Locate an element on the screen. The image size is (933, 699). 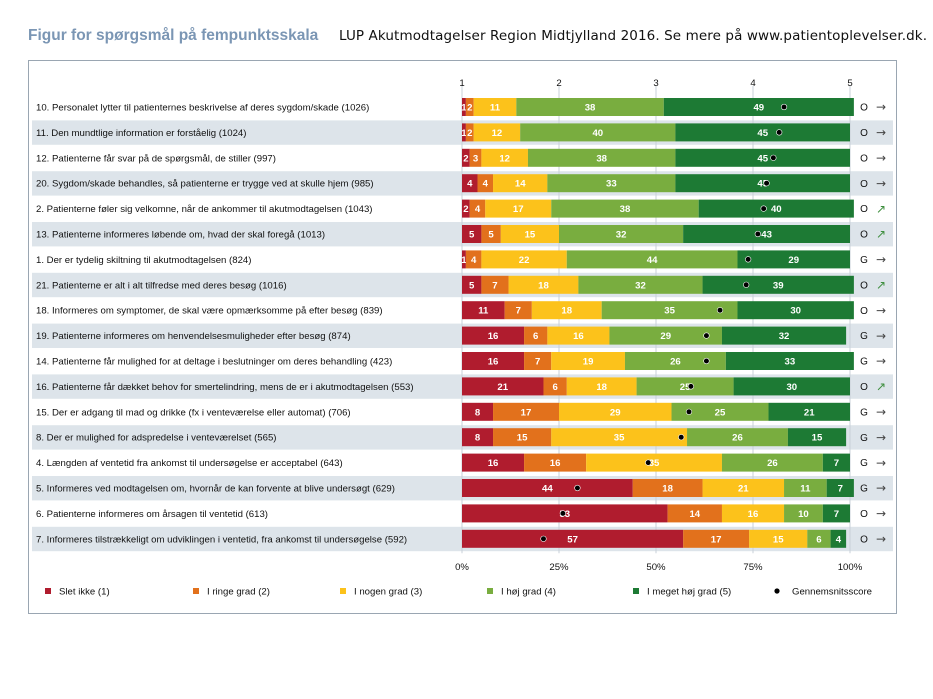
legend-label-score: Gennemsnitsscore is located at coordinates (832, 592).